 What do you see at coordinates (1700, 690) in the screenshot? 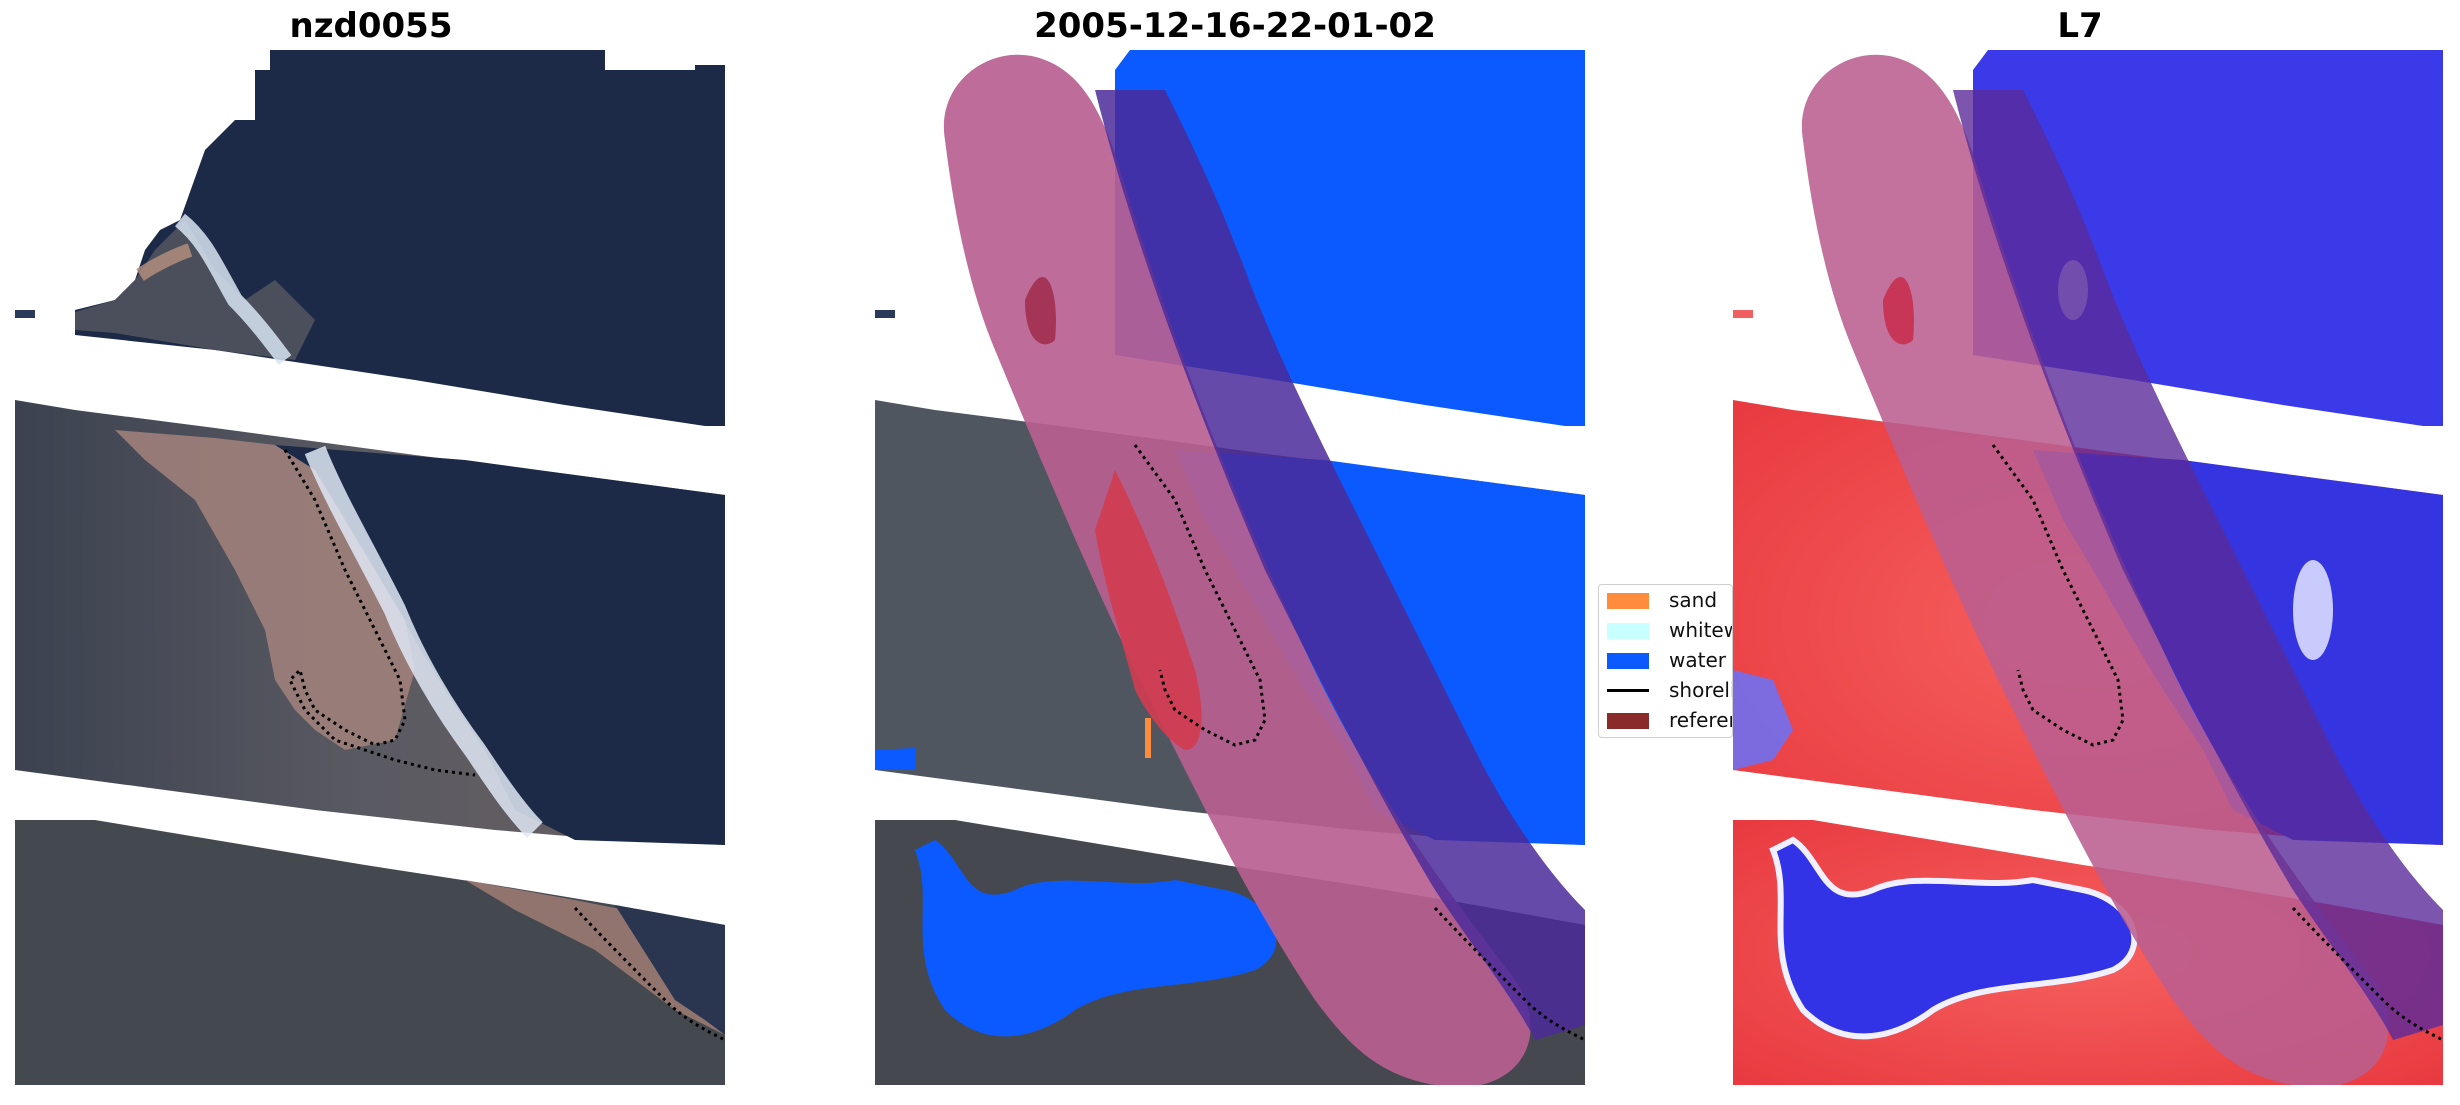
I see `legend-label: shoreline` at bounding box center [1700, 690].